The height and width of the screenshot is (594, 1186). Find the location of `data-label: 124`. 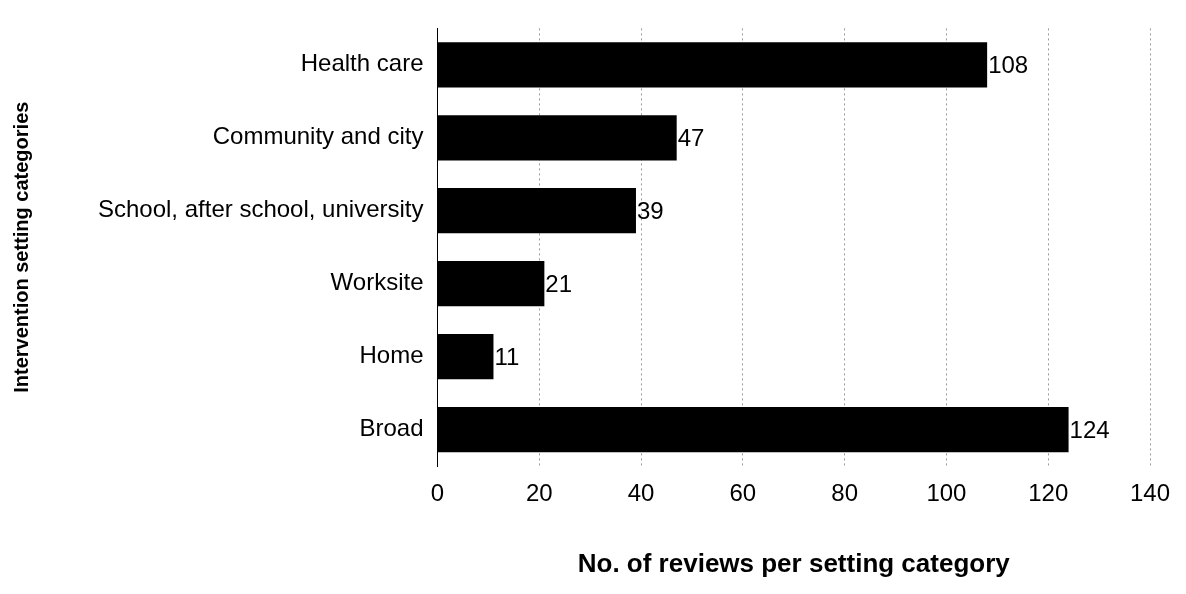

data-label: 124 is located at coordinates (1089, 430).